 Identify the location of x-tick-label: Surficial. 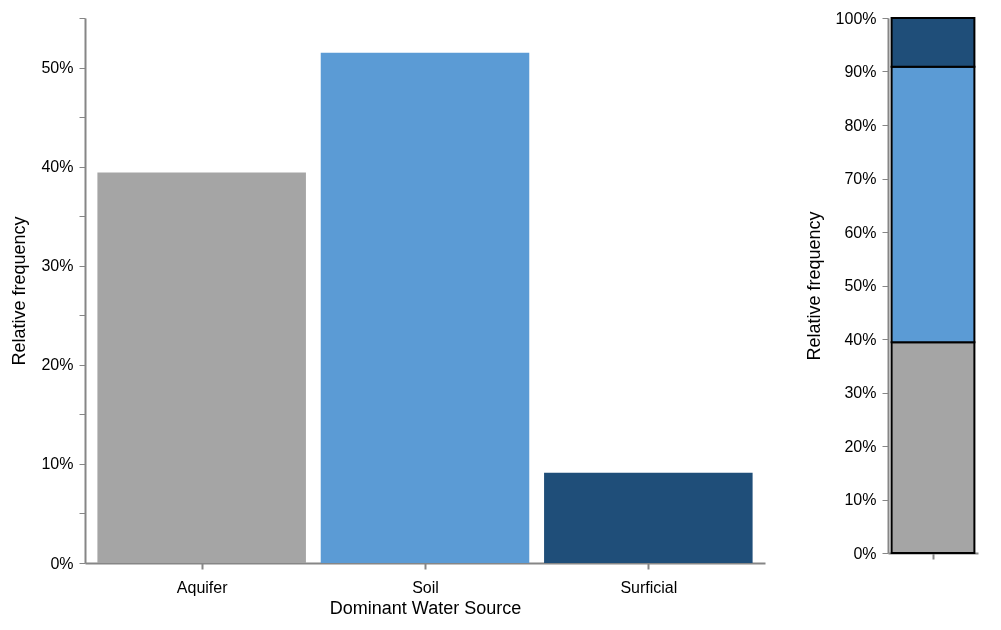
(649, 587).